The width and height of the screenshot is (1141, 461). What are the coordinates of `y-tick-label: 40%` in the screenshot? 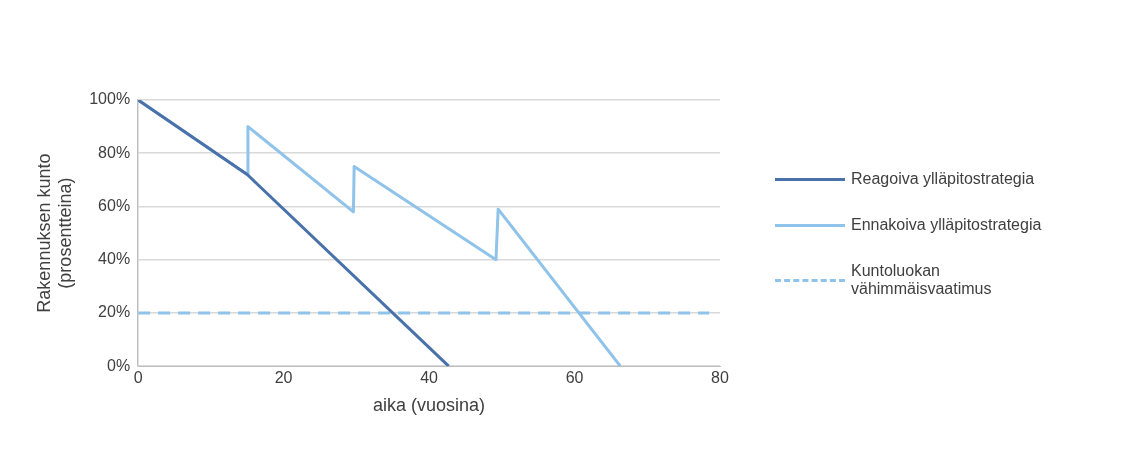 It's located at (114, 259).